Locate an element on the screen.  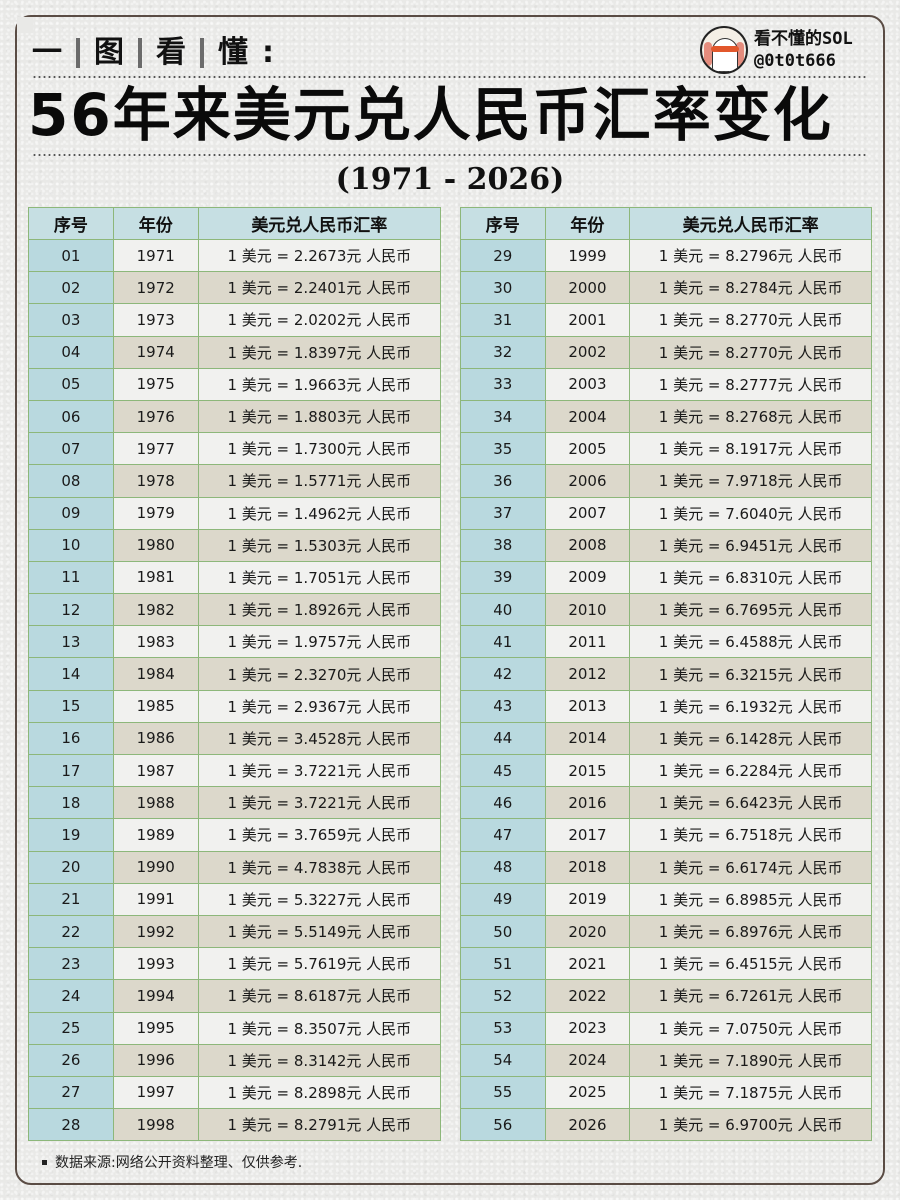
table-row: 16 1986 1 美元 = 3.4528元 人民币 is located at coordinates (235, 738).